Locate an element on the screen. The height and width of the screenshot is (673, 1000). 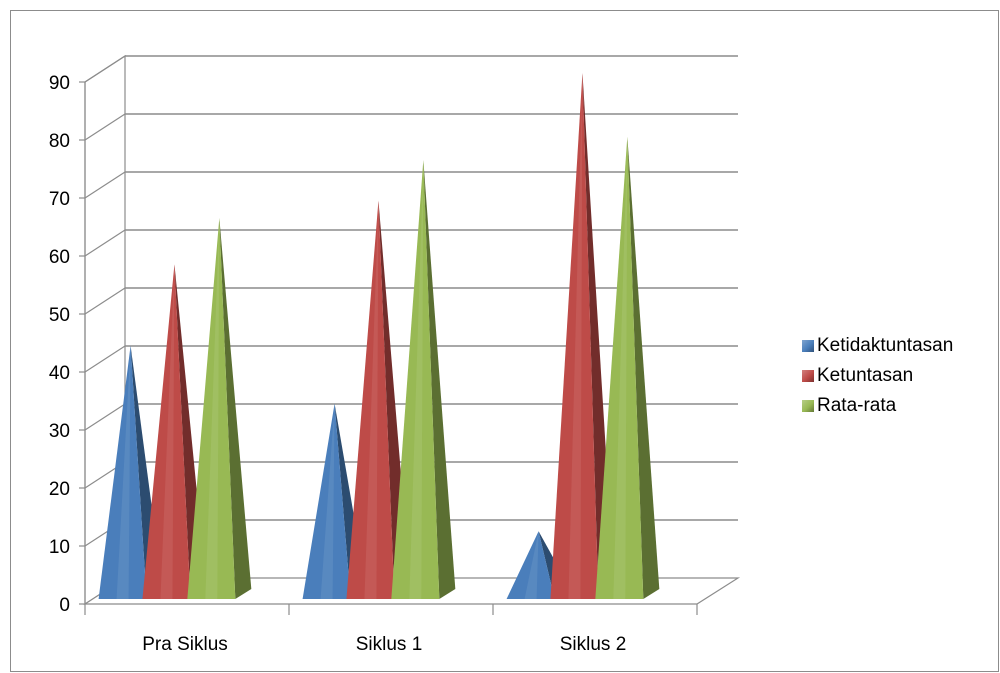
legend-label: Ketuntasan is located at coordinates (865, 375).